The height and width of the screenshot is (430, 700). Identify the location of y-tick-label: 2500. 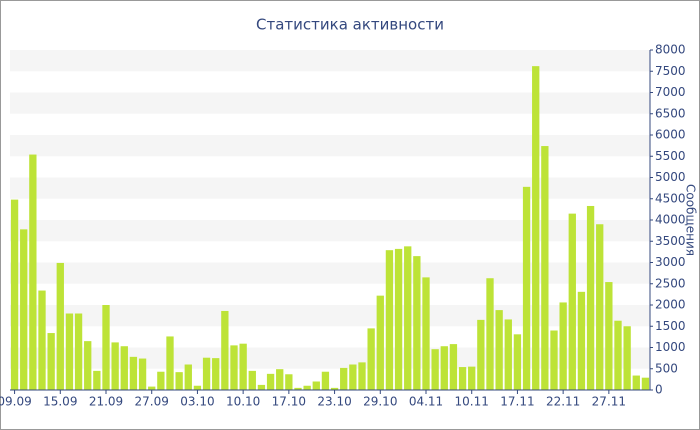
(670, 283).